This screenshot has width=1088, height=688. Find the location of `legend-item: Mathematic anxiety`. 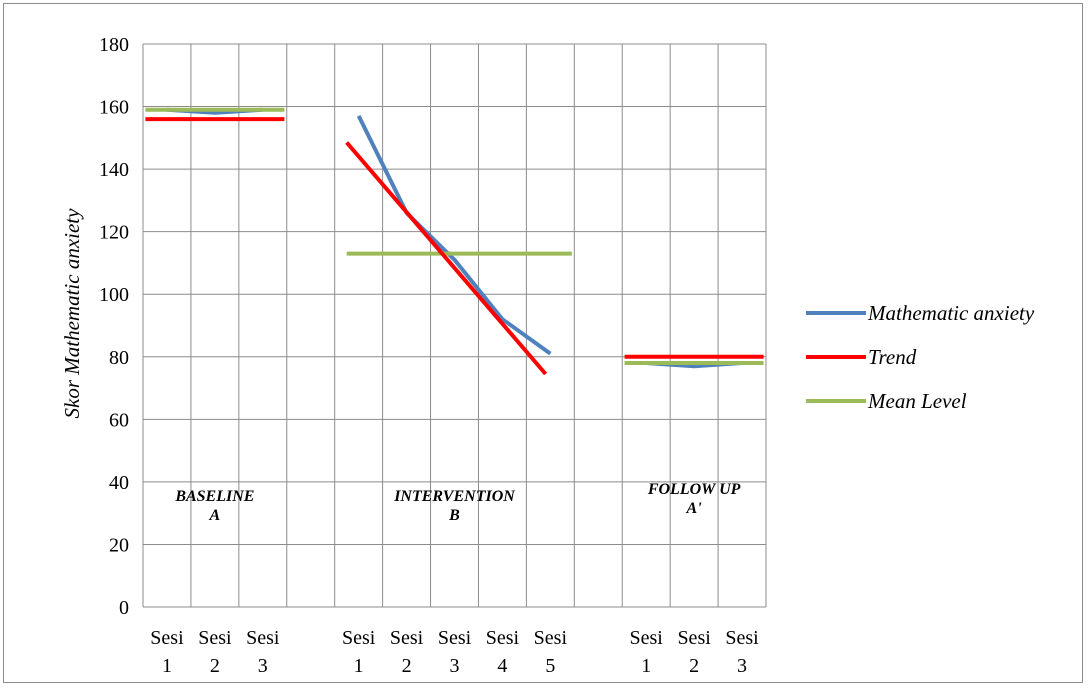

legend-item: Mathematic anxiety is located at coordinates (920, 313).